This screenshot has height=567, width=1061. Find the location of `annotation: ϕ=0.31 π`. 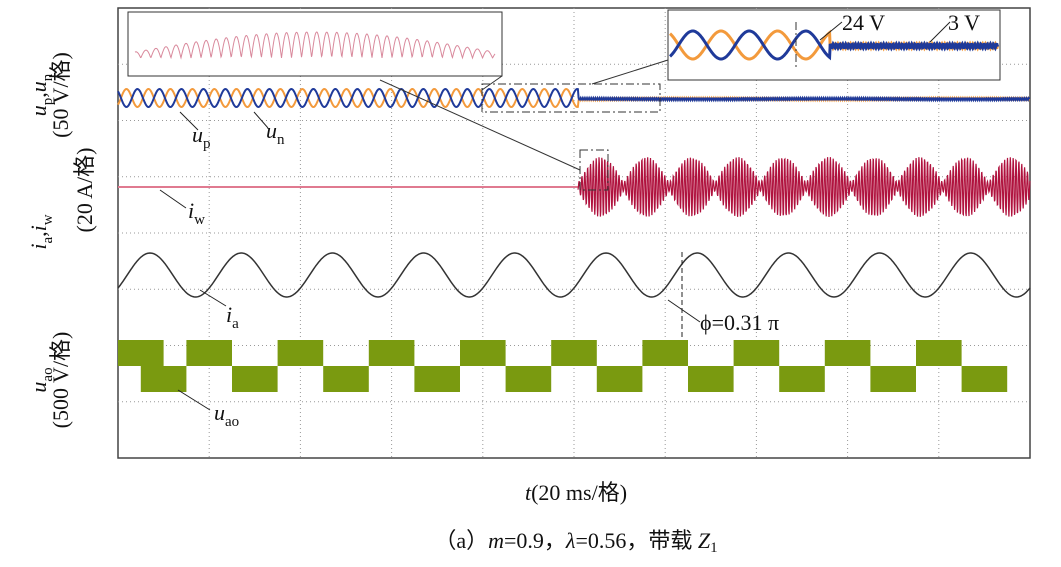

annotation: ϕ=0.31 π is located at coordinates (739, 322).